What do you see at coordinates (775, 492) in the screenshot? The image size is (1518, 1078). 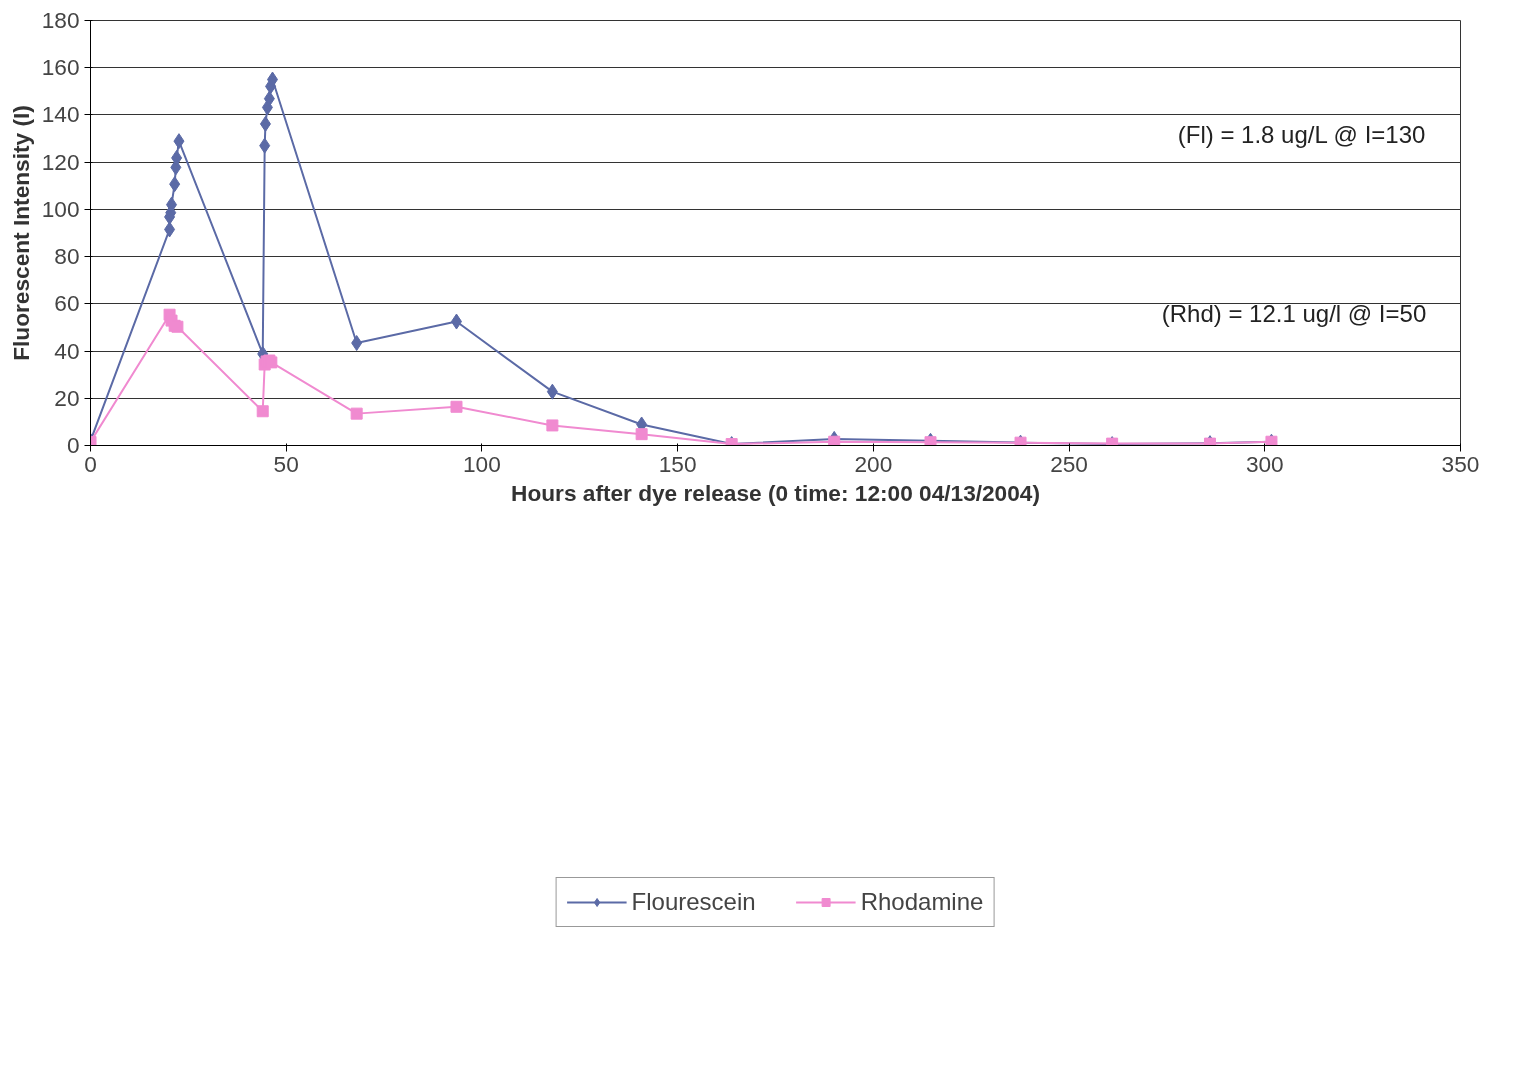 I see `x-axis-title: Hours after dye release (0 time: 12:00 04/13/2004)` at bounding box center [775, 492].